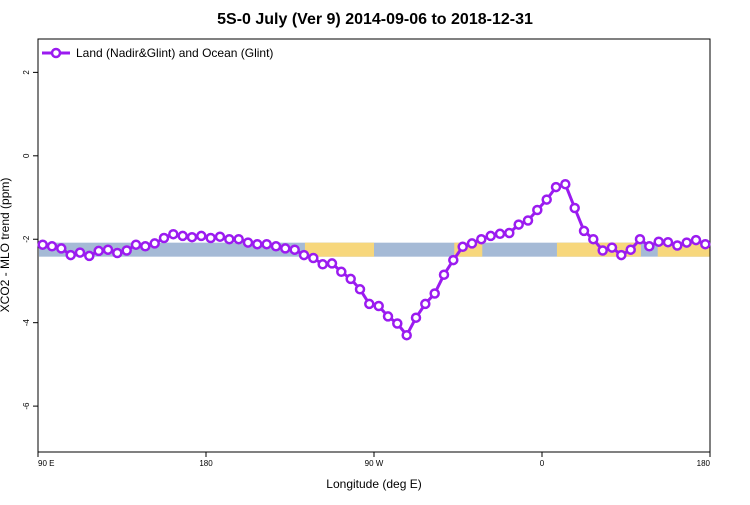 The height and width of the screenshot is (505, 750). I want to click on legend-point-marker, so click(56, 53).